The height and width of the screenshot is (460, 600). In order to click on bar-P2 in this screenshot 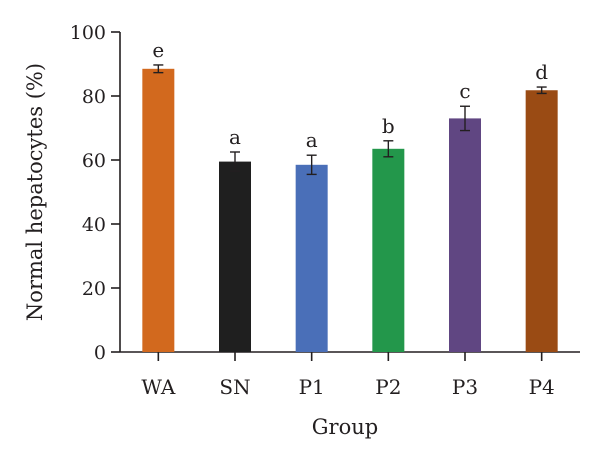, I will do `click(388, 250)`.